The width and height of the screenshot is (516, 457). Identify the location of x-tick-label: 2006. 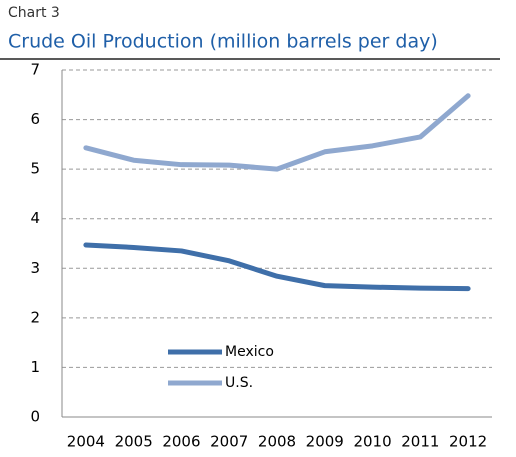
(181, 442).